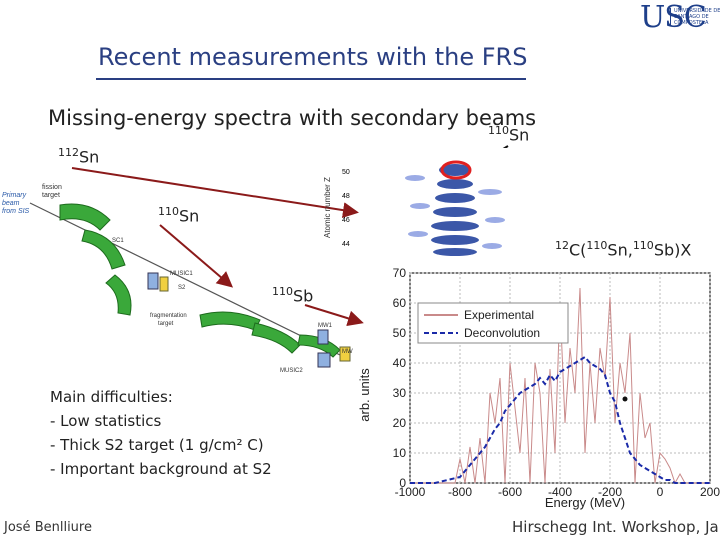  I want to click on footer-author: José Benlliure, so click(48, 527).